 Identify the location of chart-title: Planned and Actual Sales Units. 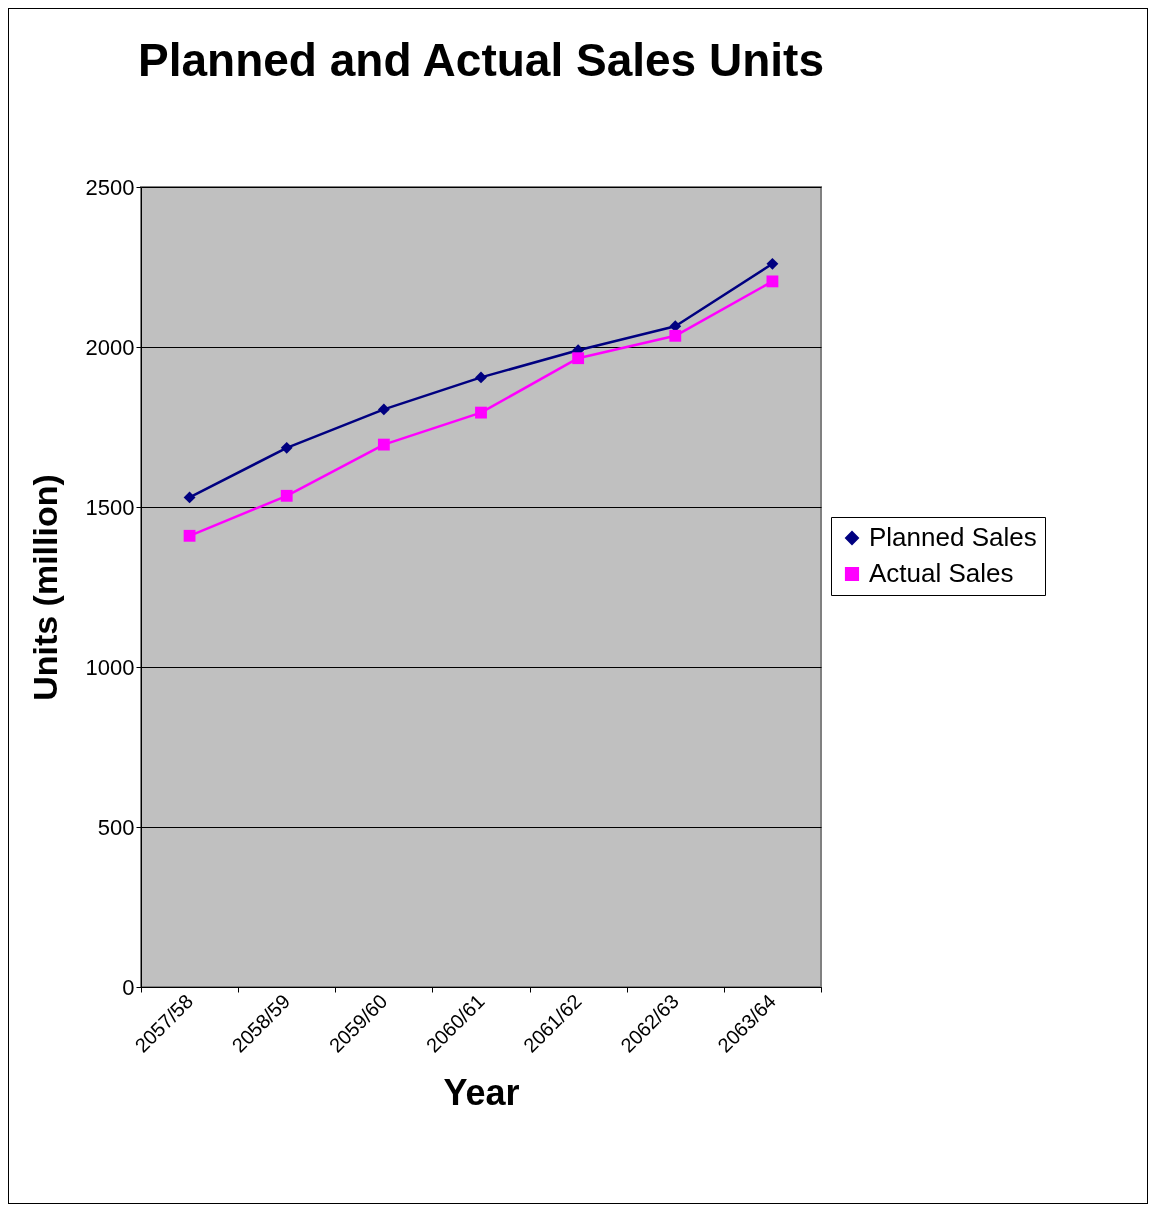
(481, 60).